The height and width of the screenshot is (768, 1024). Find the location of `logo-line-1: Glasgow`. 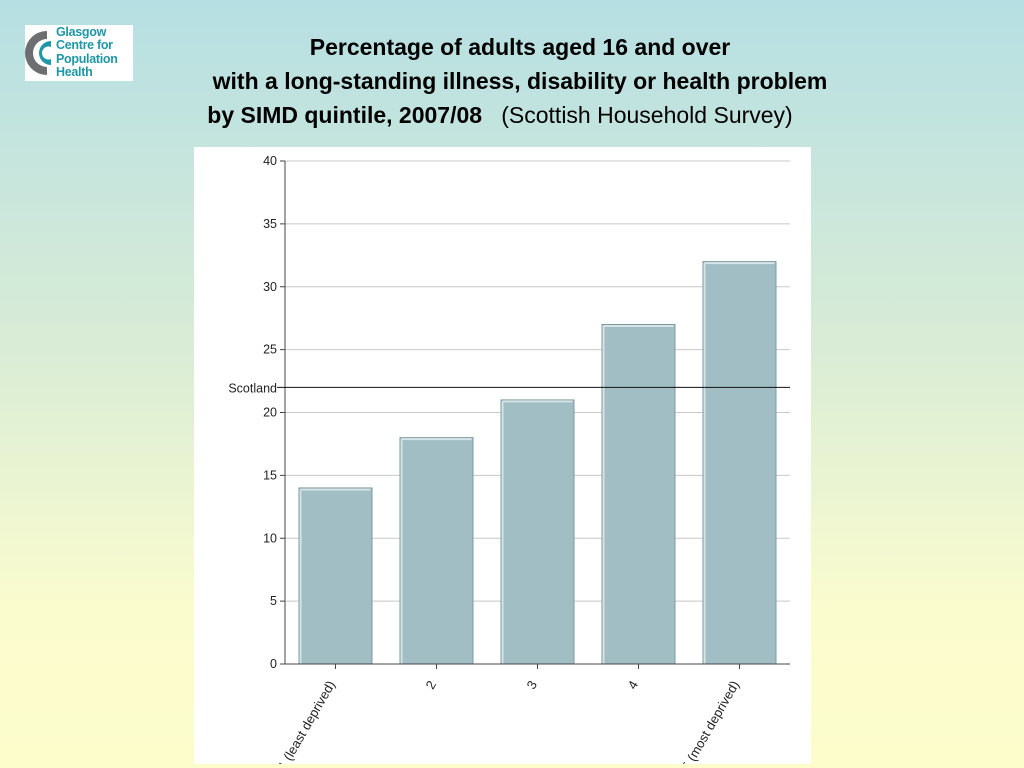

logo-line-1: Glasgow is located at coordinates (81, 32).